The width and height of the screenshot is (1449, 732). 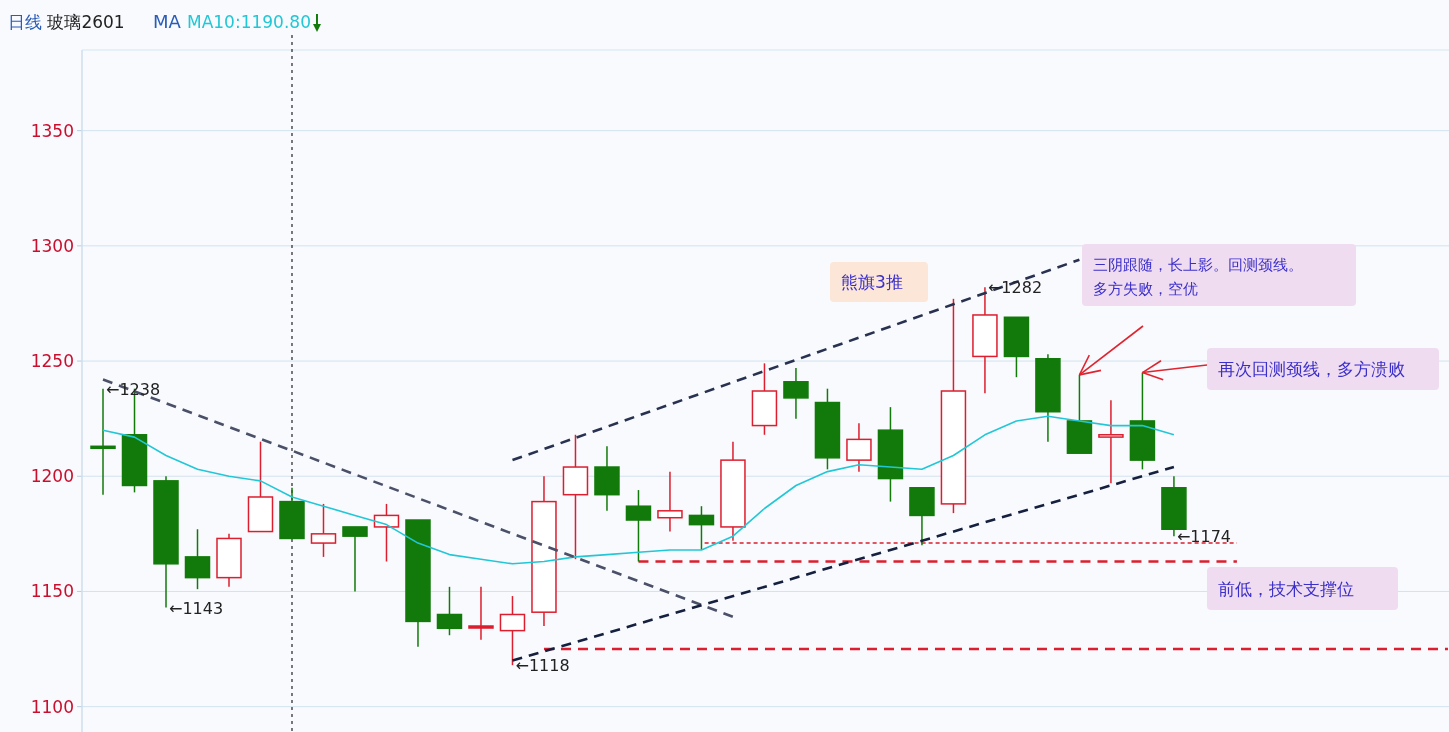 I want to click on annotation: ←1118, so click(x=542, y=666).